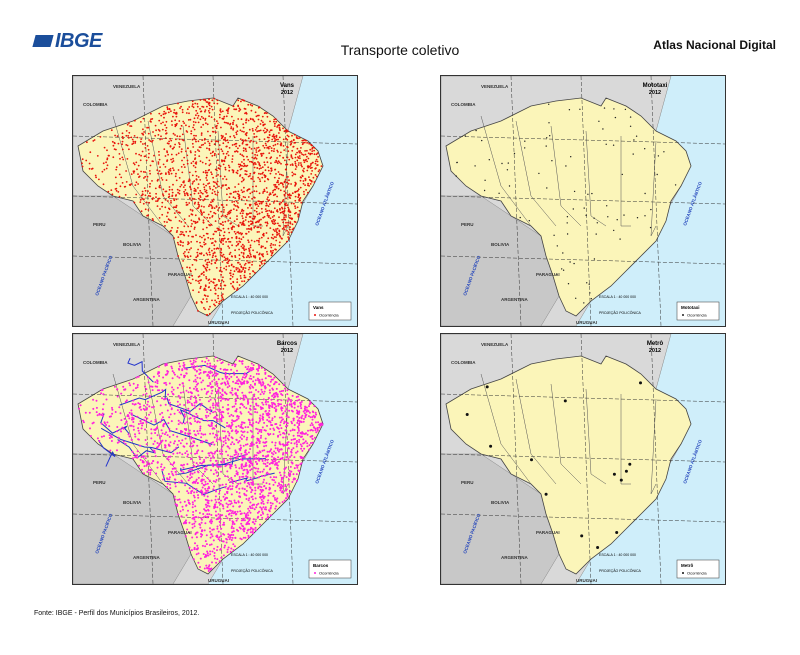 This screenshot has height=655, width=800. What do you see at coordinates (215, 140) in the screenshot?
I see `graticule` at bounding box center [215, 140].